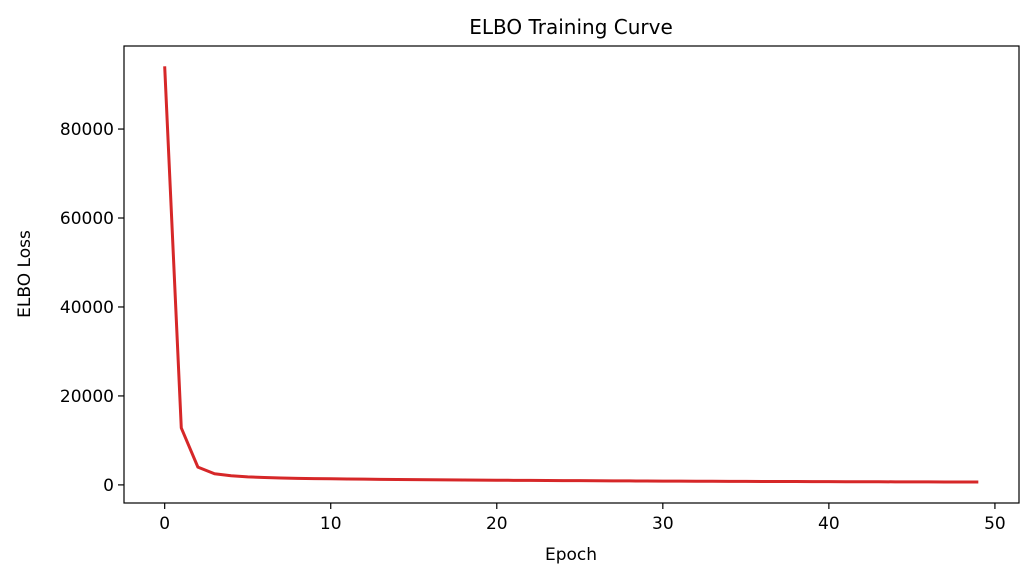 The image size is (1034, 581). I want to click on x-tick-label: 0, so click(164, 524).